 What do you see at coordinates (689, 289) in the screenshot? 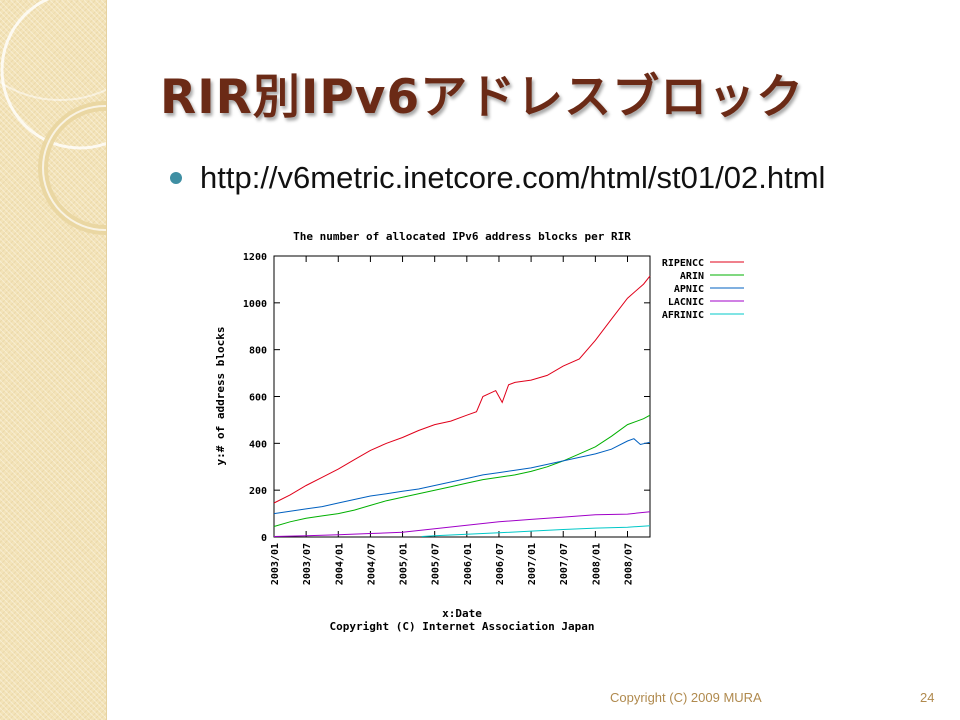
I see `legend-label-apnic: APNIC` at bounding box center [689, 289].